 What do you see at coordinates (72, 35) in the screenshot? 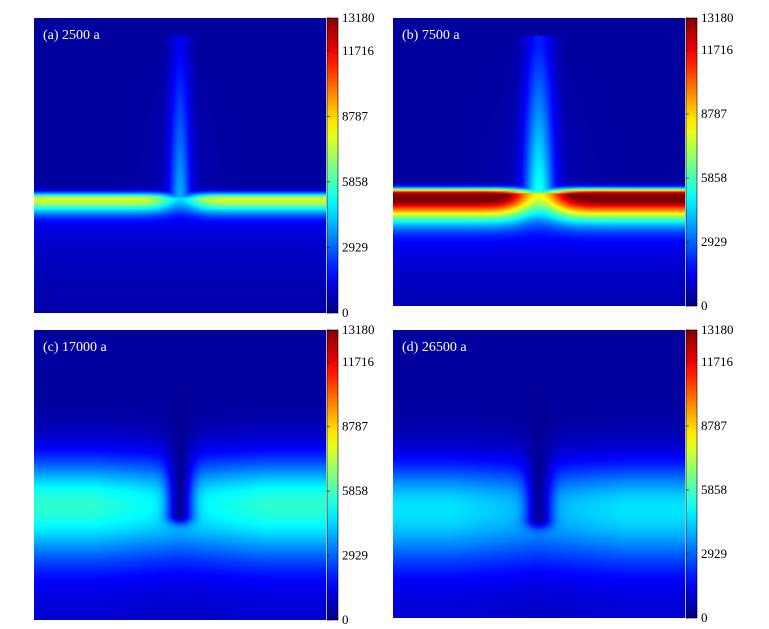
I see `panel-label: (a) 2500 a` at bounding box center [72, 35].